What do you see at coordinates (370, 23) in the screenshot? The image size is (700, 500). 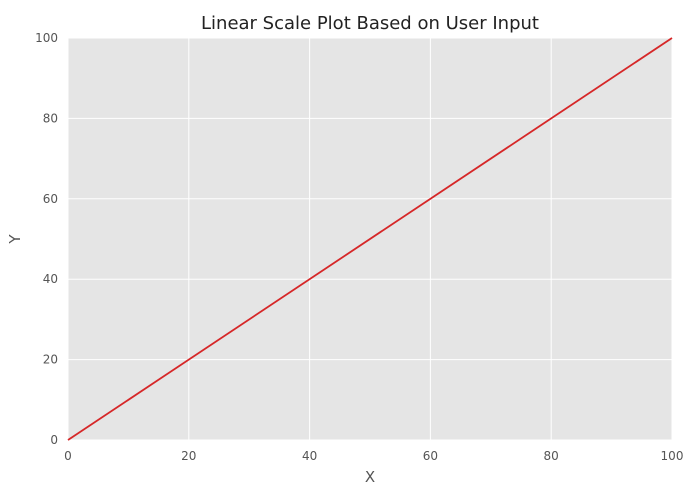 I see `chart-title: Linear Scale Plot Based on User Input` at bounding box center [370, 23].